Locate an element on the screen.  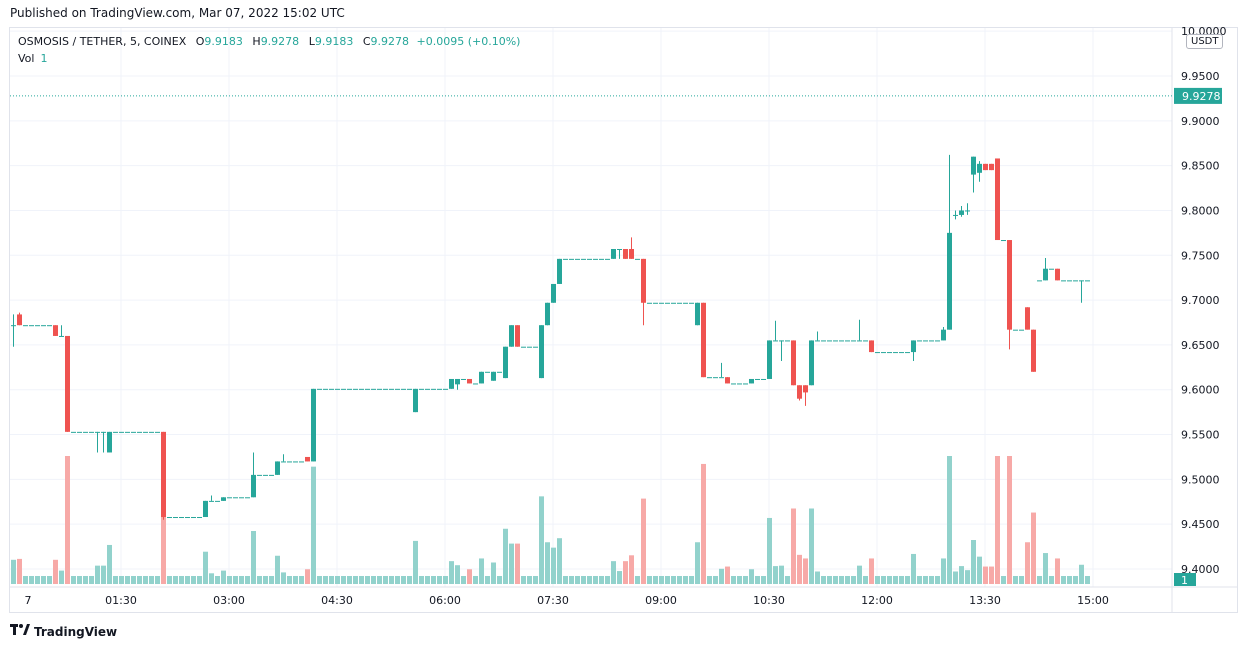
y-tick-label: 9.8500 is located at coordinates (1200, 166).